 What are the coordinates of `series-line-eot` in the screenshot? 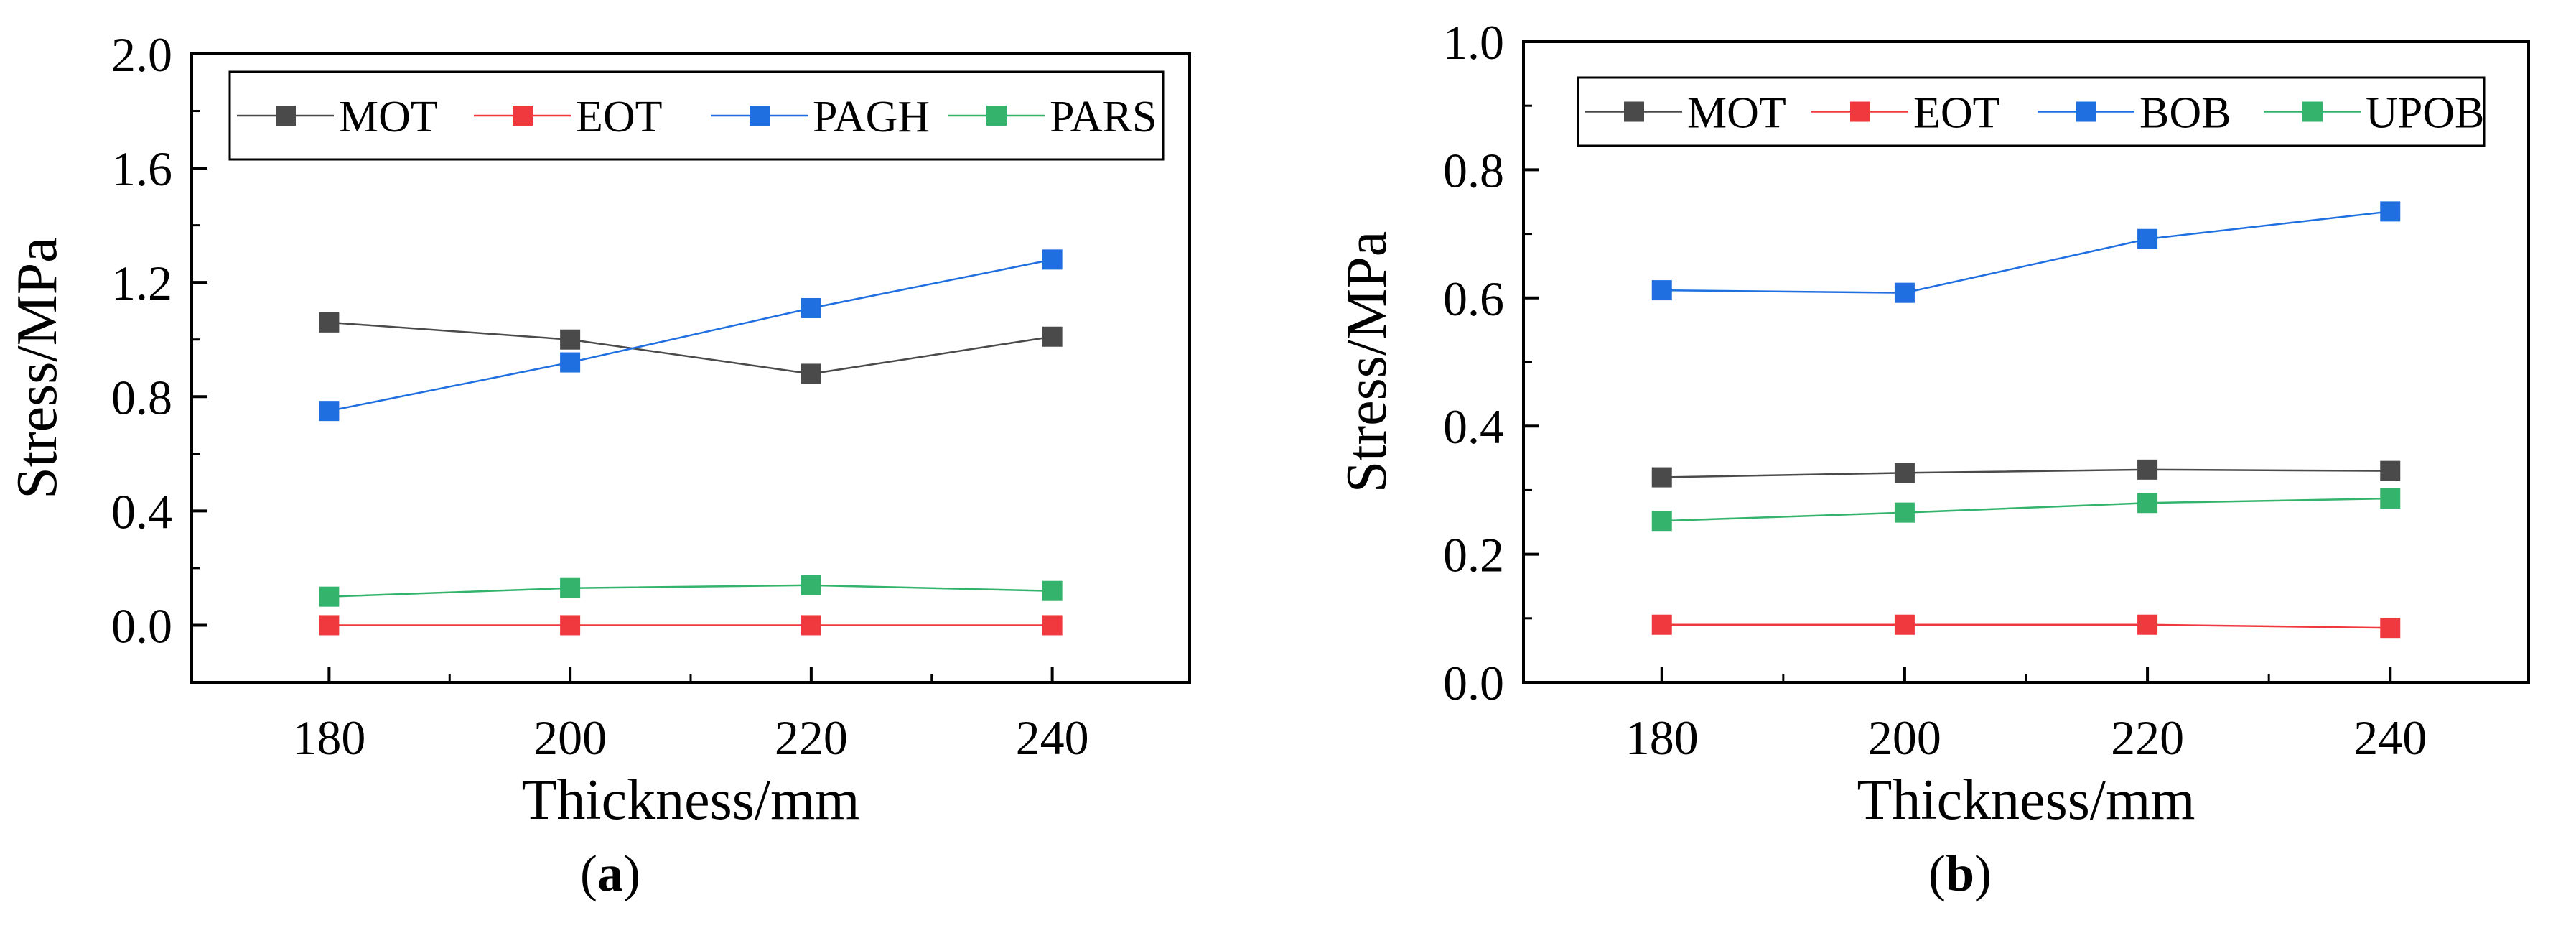 It's located at (2026, 626).